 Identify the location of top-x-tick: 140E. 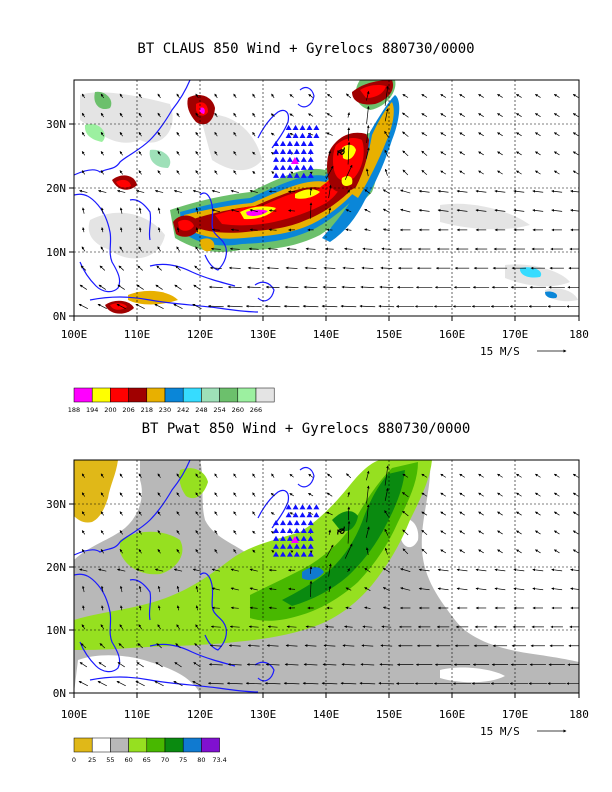
(326, 334).